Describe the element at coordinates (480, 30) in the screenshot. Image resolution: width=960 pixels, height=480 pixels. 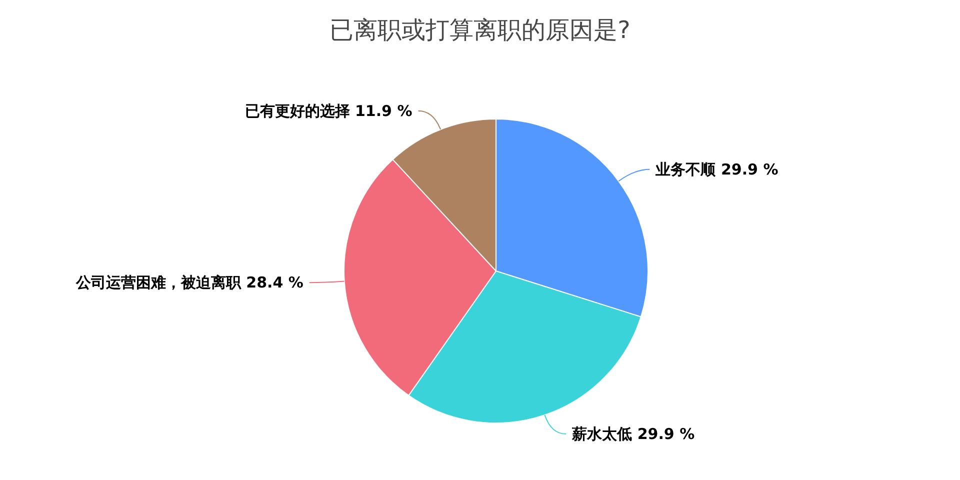
I see `chart-title: 已离职或打算离职的原因是?` at that location.